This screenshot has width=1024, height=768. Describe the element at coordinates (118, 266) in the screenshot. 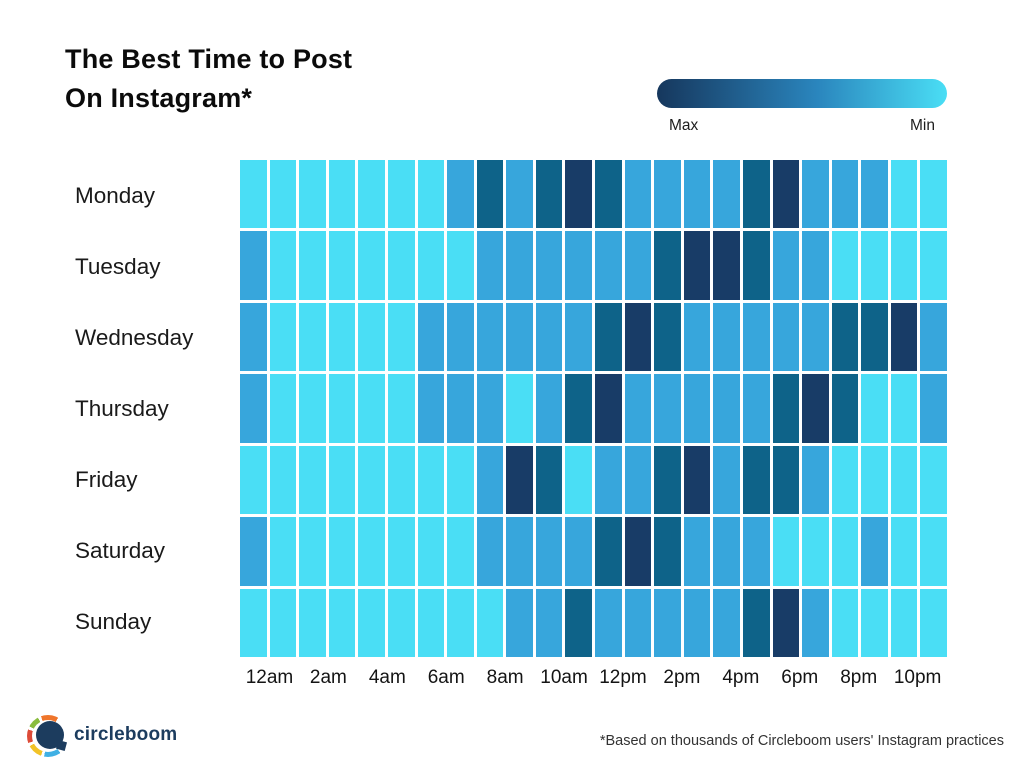

I see `day-label: Tuesday` at that location.